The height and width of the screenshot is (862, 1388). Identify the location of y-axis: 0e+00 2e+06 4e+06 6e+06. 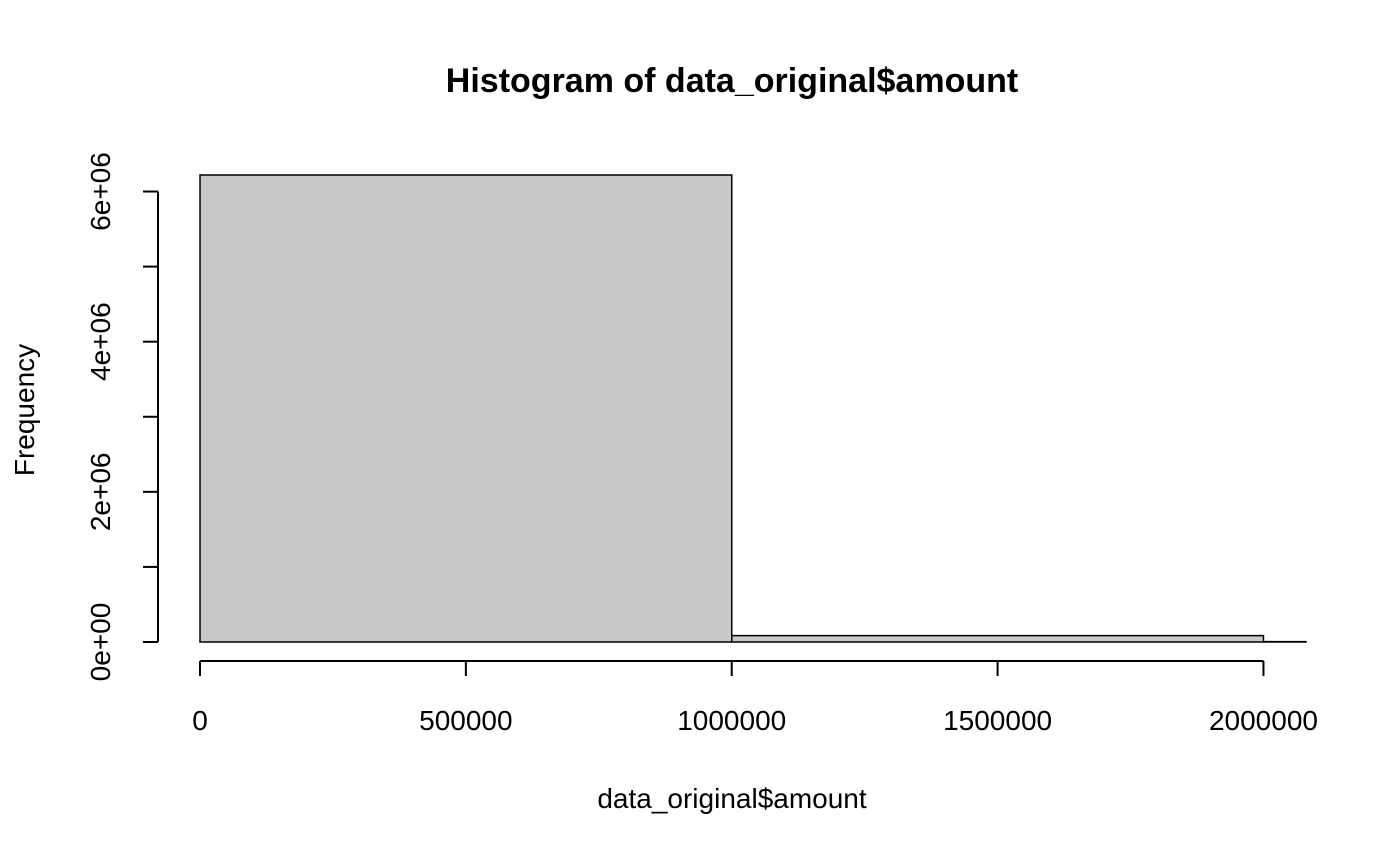
(121, 416).